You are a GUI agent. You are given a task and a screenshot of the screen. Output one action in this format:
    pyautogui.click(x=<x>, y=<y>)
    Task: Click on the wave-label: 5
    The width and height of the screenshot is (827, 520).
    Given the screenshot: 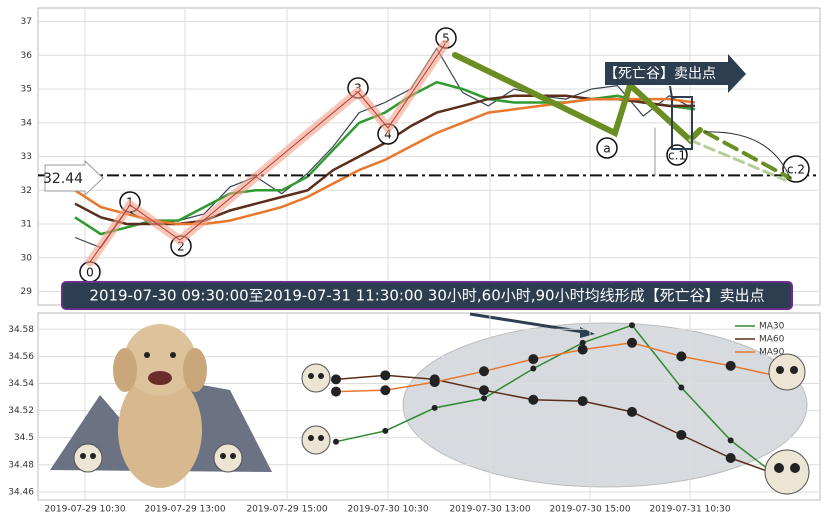 What is the action you would take?
    pyautogui.click(x=446, y=39)
    